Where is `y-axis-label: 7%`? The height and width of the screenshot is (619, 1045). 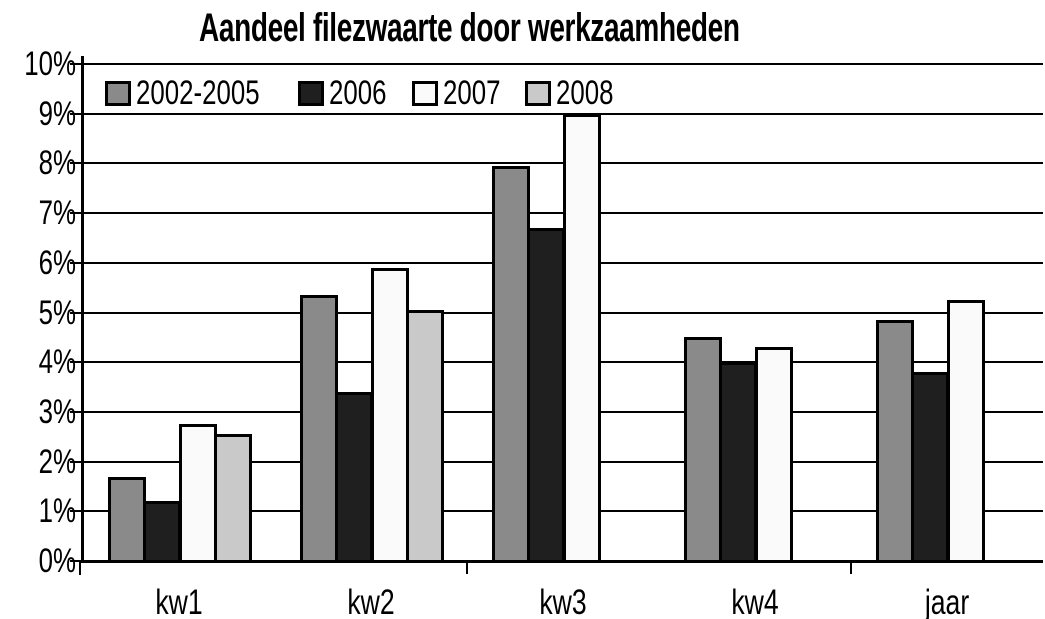
y-axis-label: 7% is located at coordinates (57, 213).